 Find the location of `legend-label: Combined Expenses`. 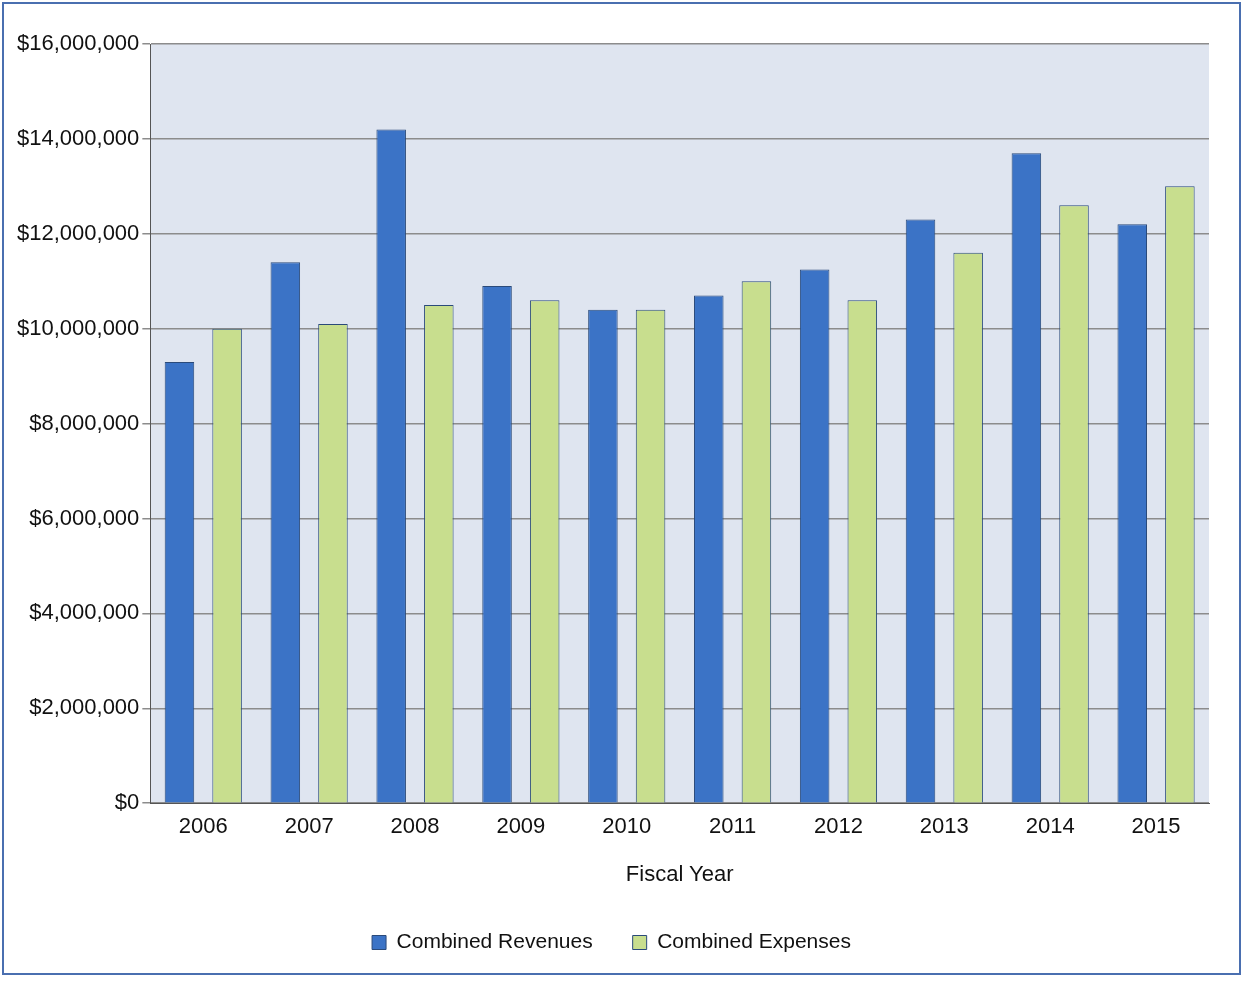

legend-label: Combined Expenses is located at coordinates (754, 941).